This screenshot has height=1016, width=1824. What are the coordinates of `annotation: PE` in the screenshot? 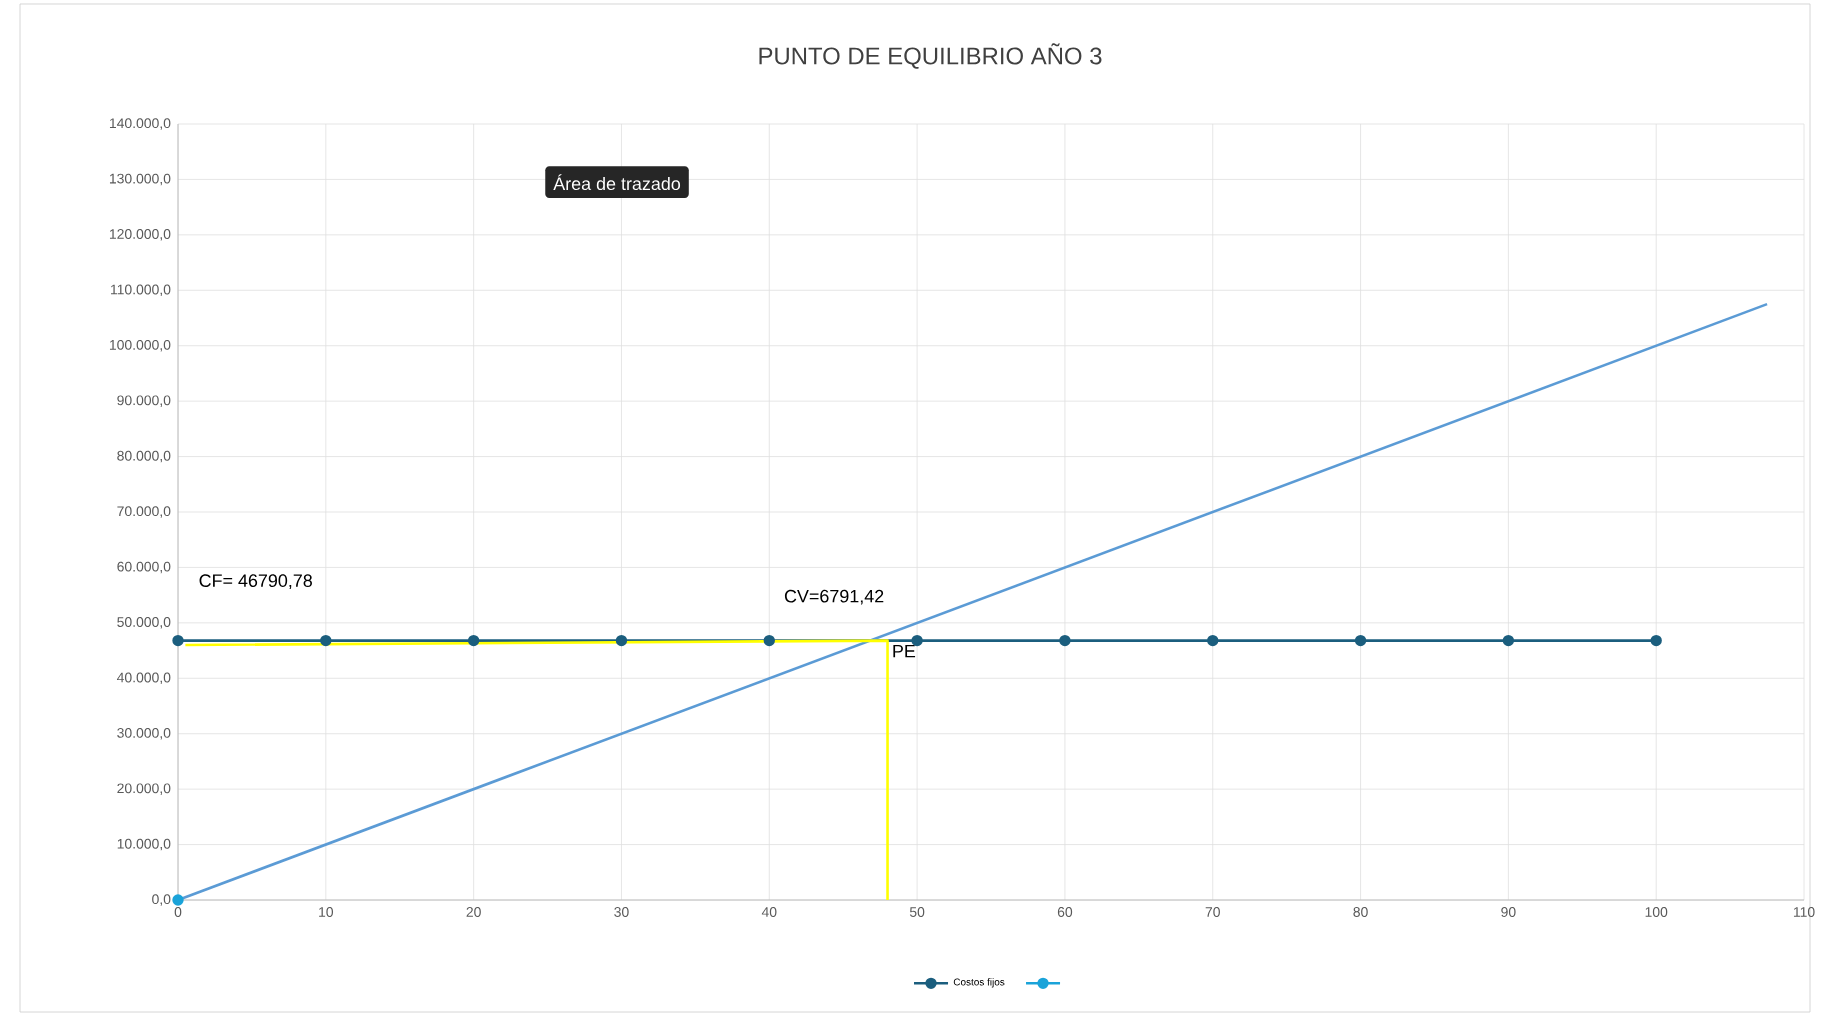 It's located at (904, 651).